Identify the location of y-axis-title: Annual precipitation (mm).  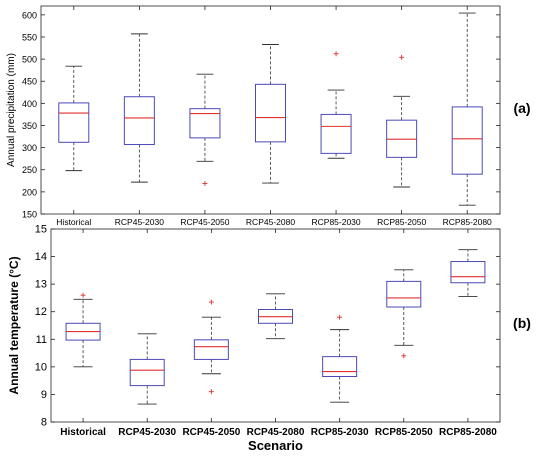
(11, 110).